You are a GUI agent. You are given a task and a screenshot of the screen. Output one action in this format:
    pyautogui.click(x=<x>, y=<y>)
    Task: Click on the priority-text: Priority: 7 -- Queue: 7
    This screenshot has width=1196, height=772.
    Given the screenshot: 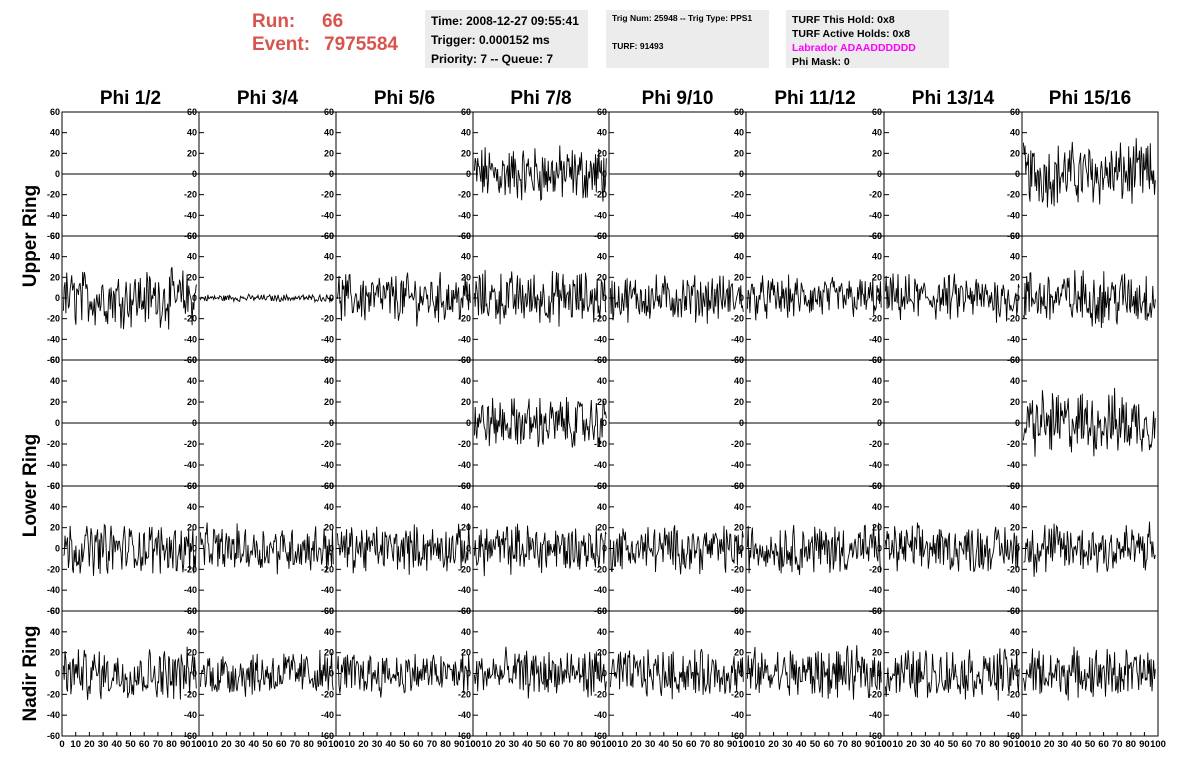 What is the action you would take?
    pyautogui.click(x=492, y=59)
    